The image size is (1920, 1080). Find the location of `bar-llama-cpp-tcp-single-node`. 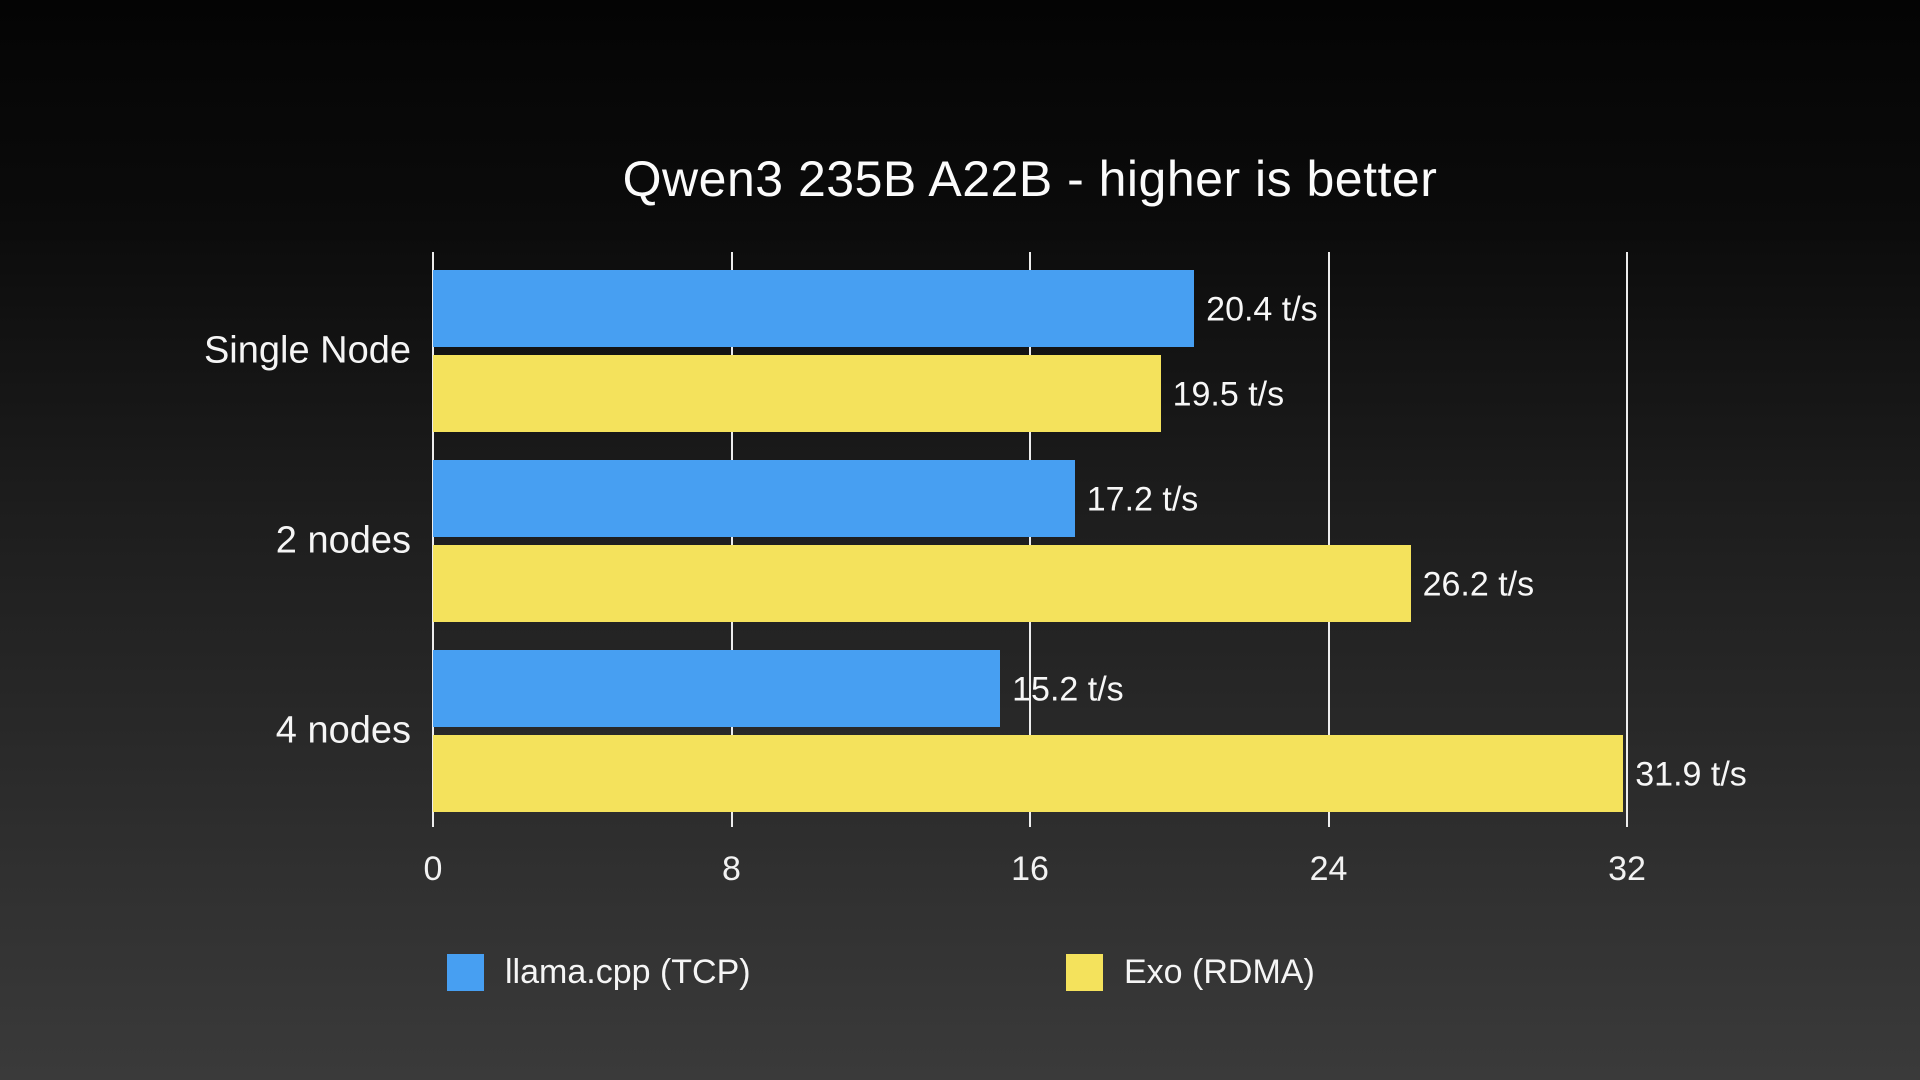

bar-llama-cpp-tcp-single-node is located at coordinates (814, 308).